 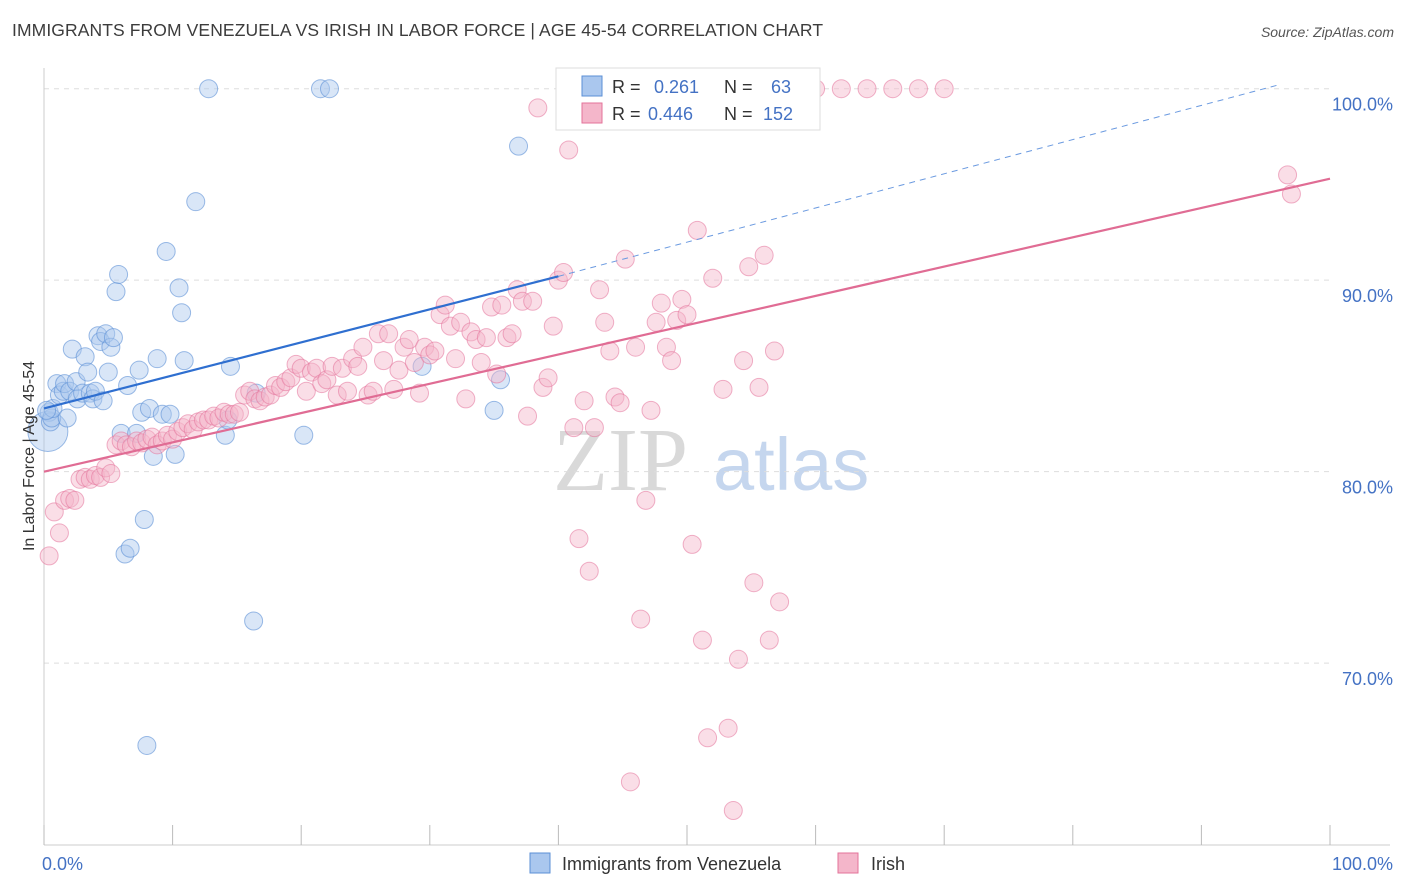 I want to click on watermark: ZIP atlas, so click(x=711, y=460).